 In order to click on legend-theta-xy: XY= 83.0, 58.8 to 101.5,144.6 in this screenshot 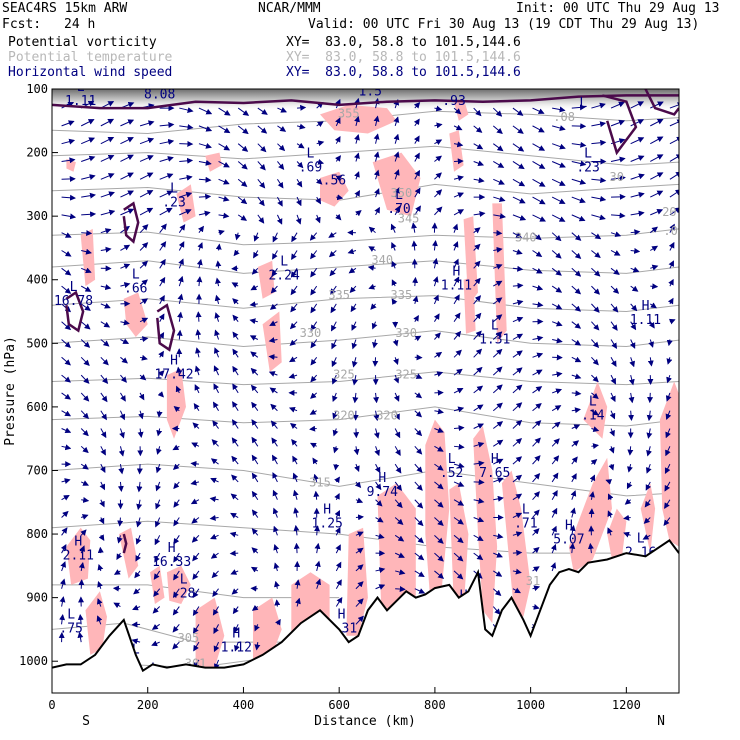, I will do `click(403, 57)`.